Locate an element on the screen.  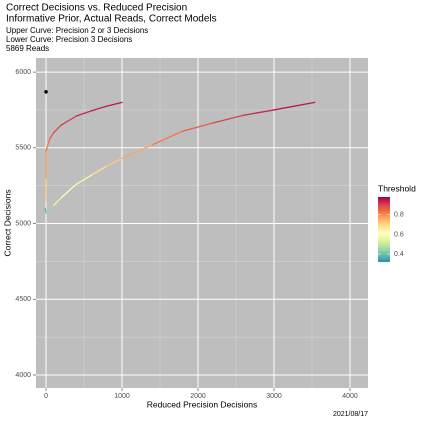
y-axis-label: Correct Decisions is located at coordinates (7, 222).